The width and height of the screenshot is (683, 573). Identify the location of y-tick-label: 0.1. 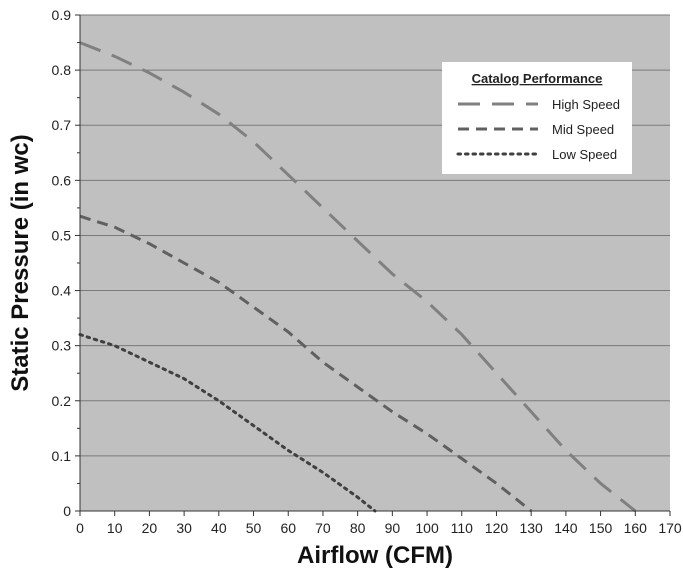
(62, 456).